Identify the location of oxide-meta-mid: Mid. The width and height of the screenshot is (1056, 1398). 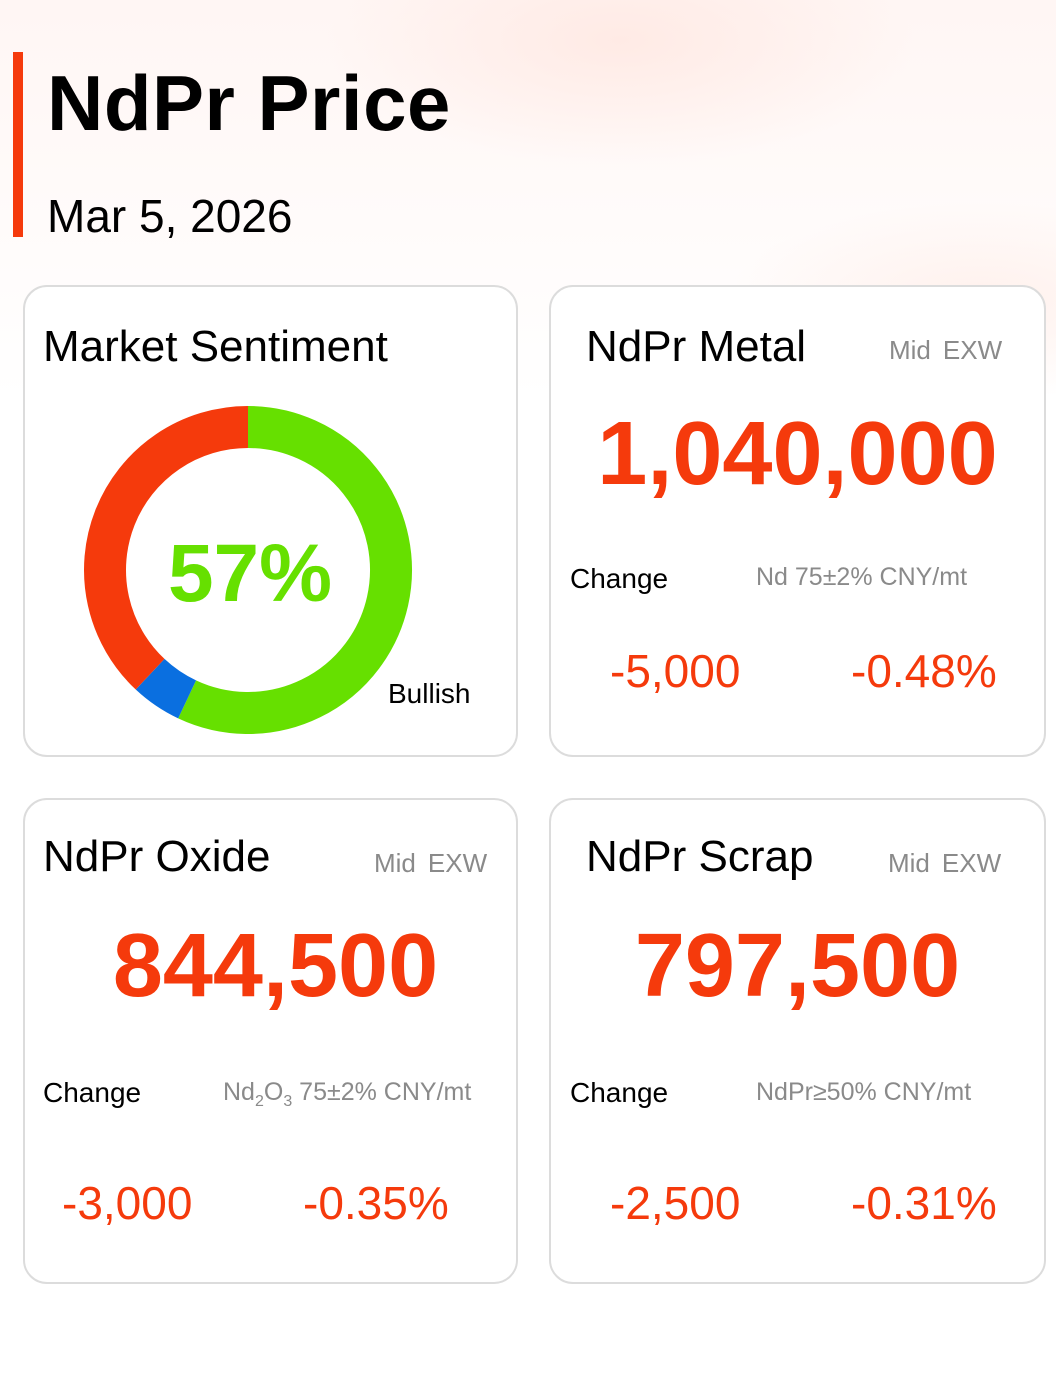
(395, 863).